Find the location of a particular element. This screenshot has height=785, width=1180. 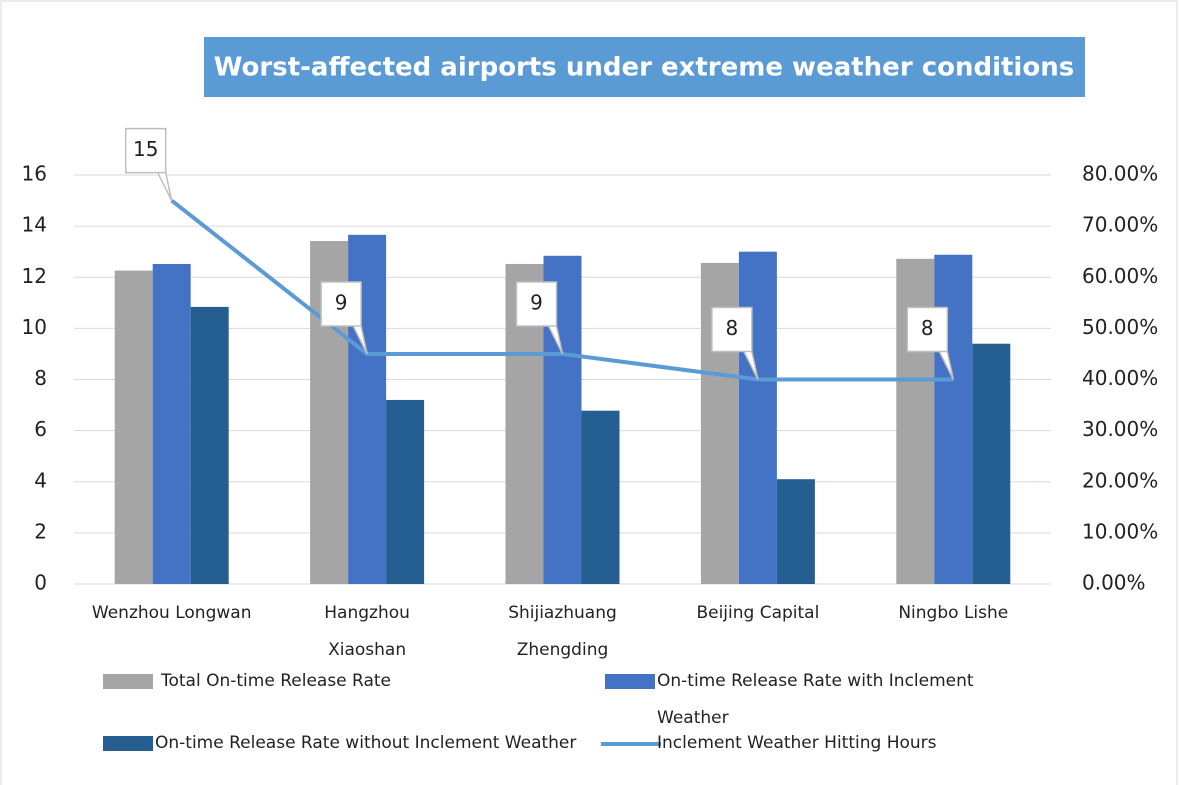

y-tick-label: 10 is located at coordinates (34, 327).